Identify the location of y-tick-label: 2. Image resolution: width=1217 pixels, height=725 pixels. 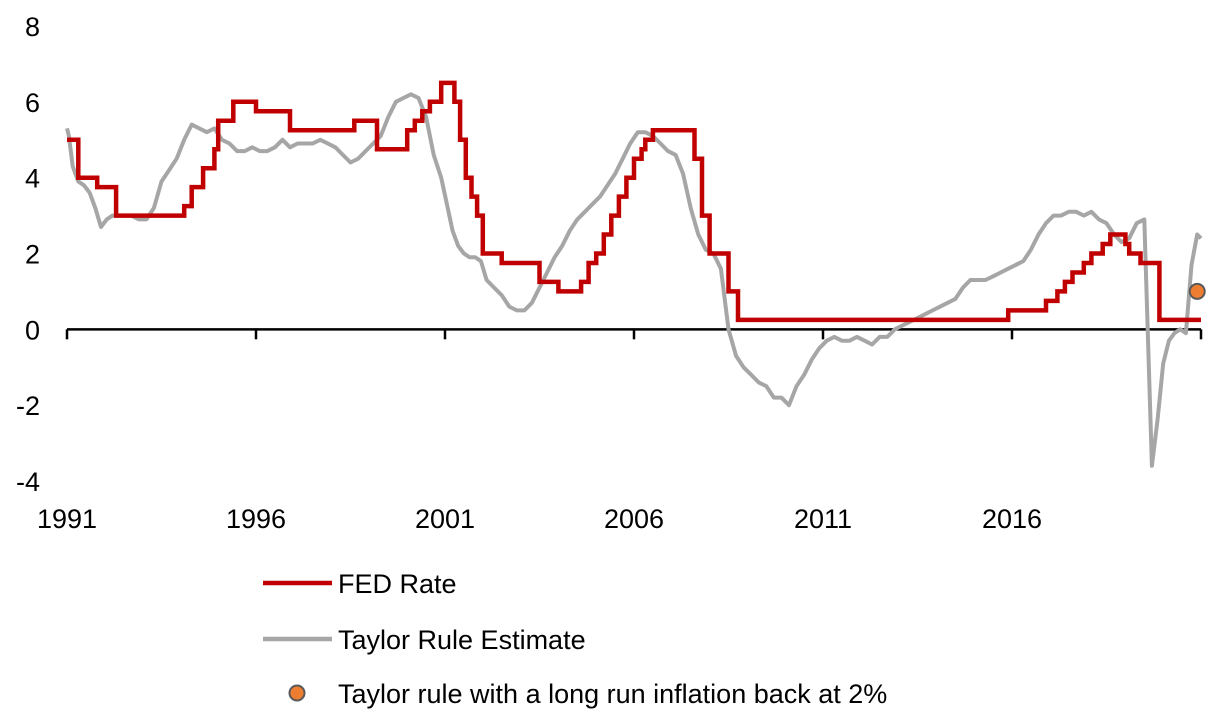
(32, 255).